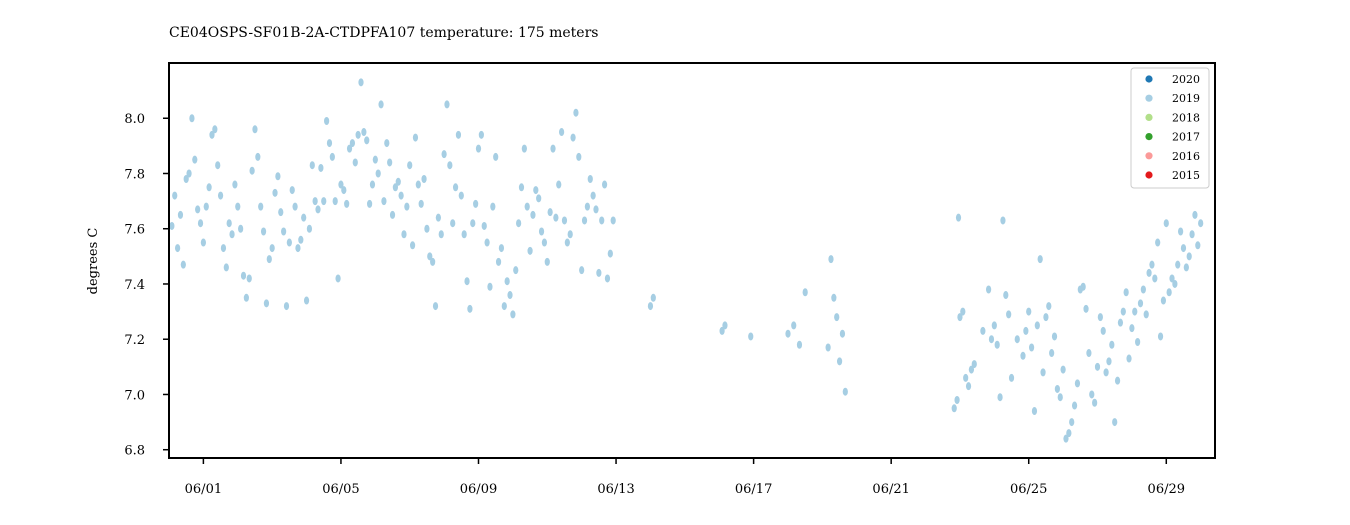 The width and height of the screenshot is (1350, 525). Describe the element at coordinates (1186, 117) in the screenshot. I see `legend-label: 2018` at that location.